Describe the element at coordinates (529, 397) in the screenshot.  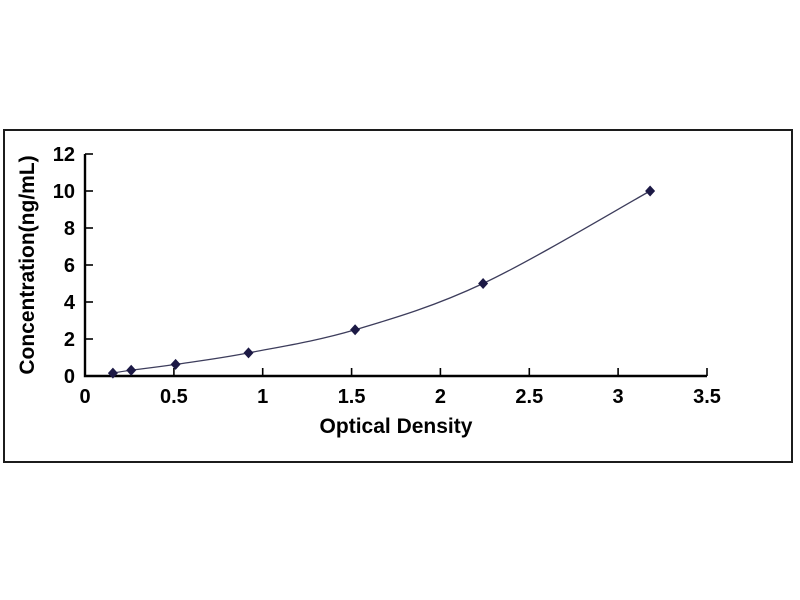
I see `x-tick-label: 2.5` at that location.